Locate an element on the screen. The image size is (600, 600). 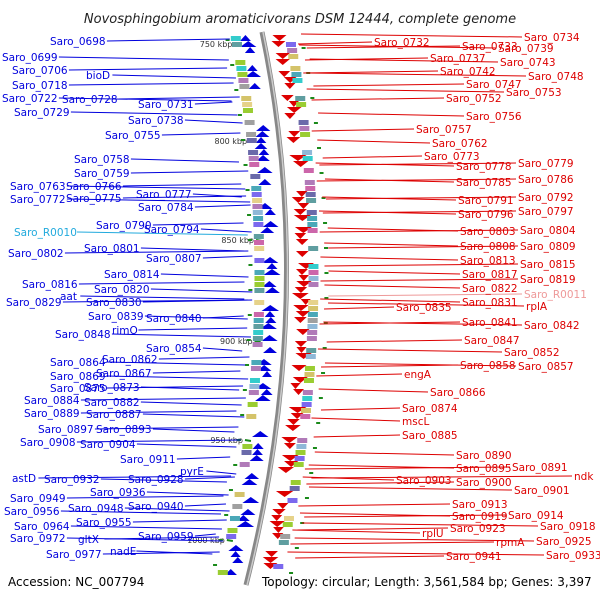
right-gene-label: Saro_0739 is located at coordinates (526, 49).